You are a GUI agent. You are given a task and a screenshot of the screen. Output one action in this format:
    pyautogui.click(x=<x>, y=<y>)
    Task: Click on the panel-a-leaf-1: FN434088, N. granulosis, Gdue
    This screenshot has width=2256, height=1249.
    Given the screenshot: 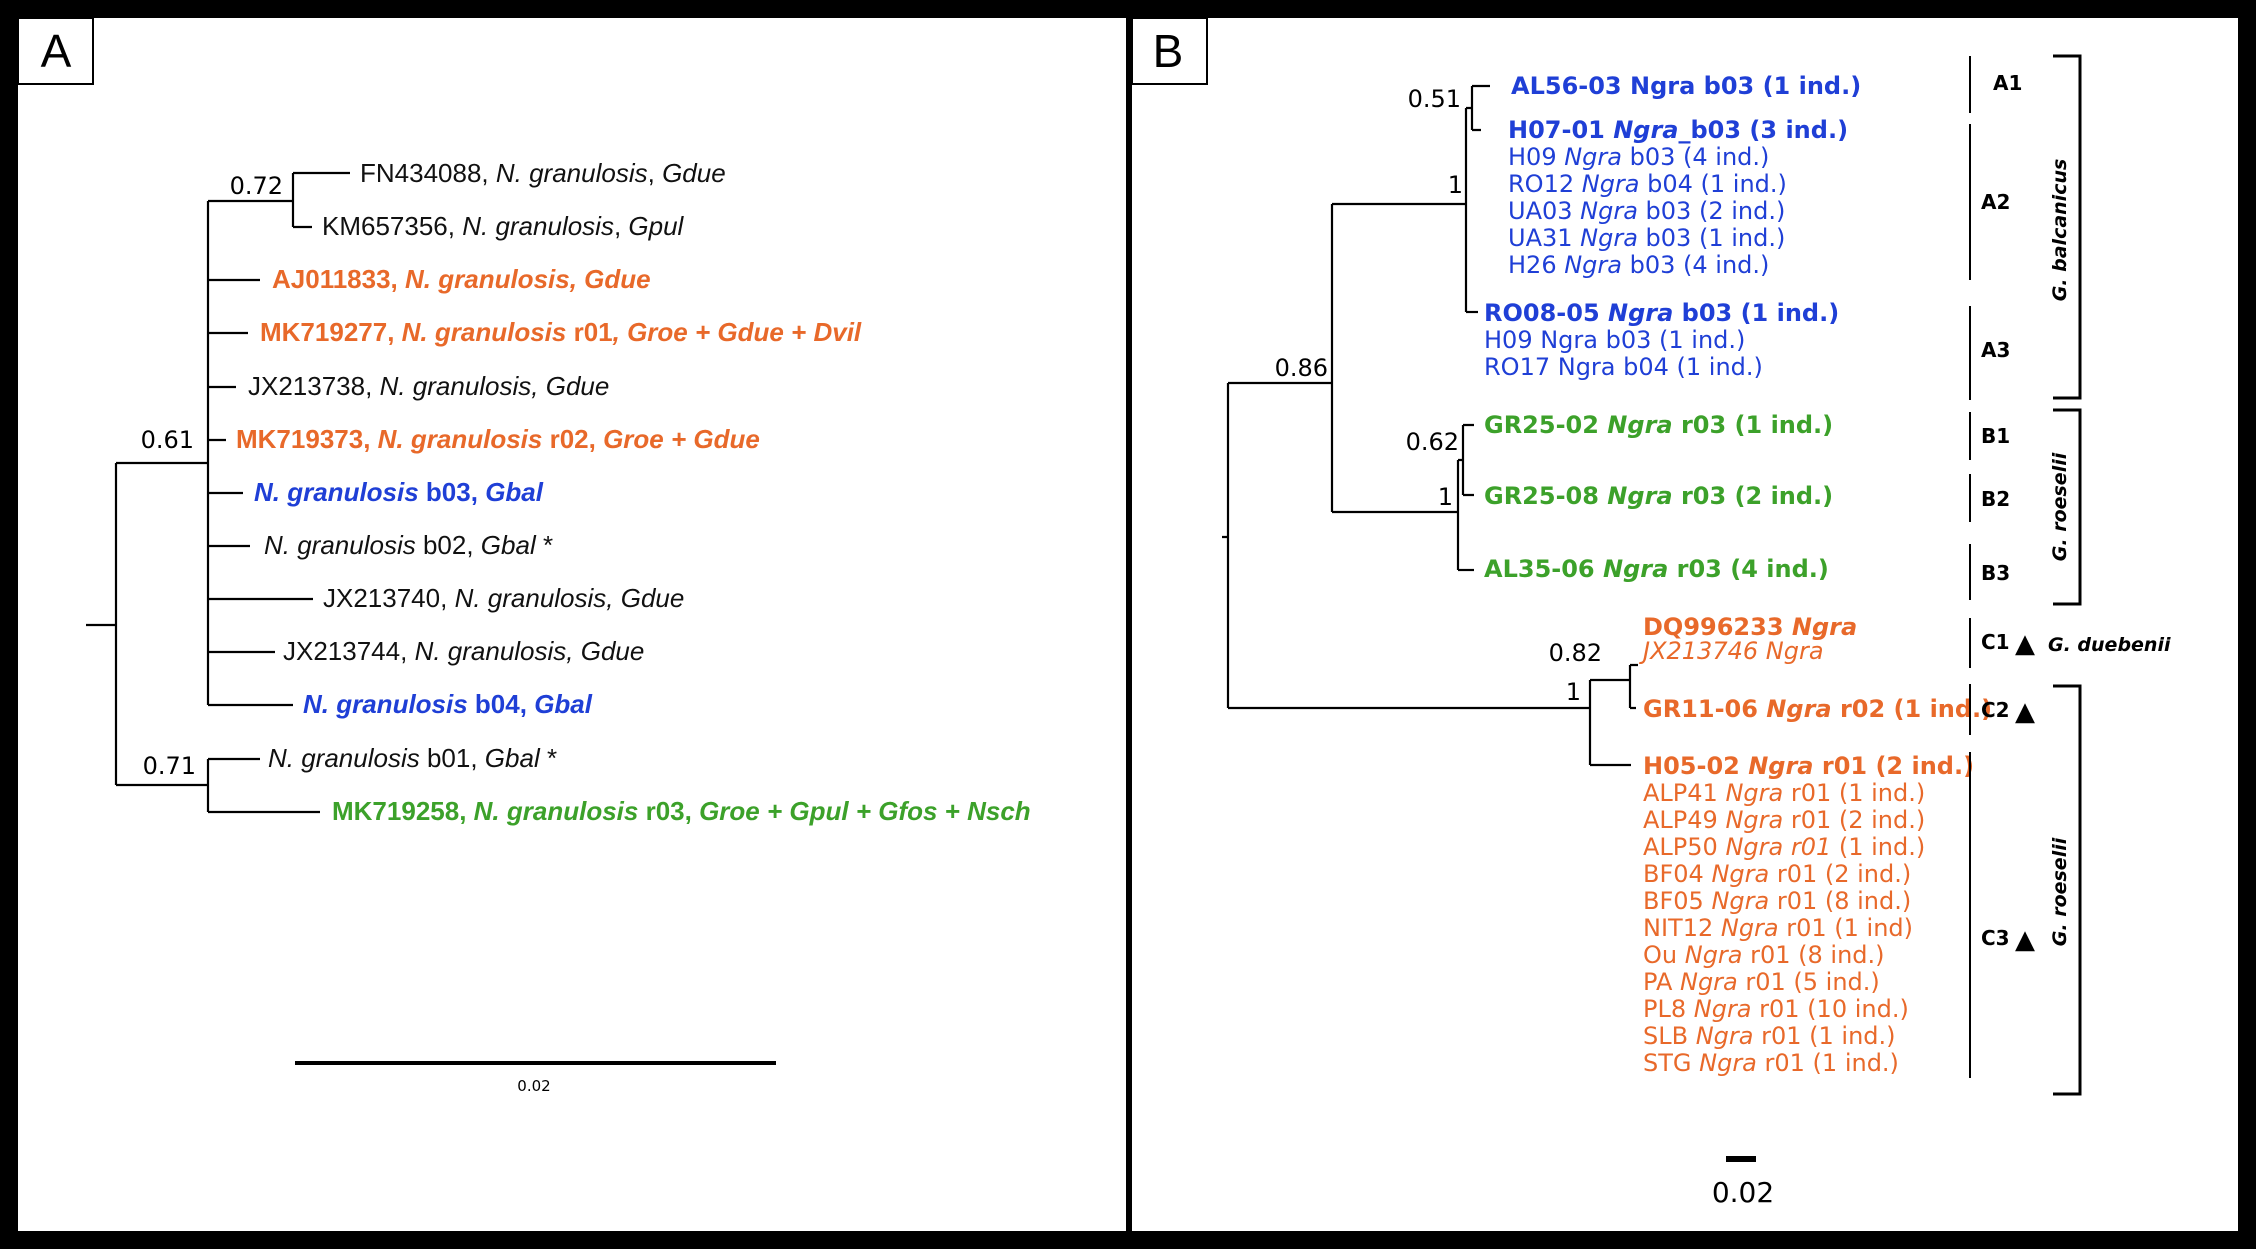 What is the action you would take?
    pyautogui.click(x=543, y=173)
    